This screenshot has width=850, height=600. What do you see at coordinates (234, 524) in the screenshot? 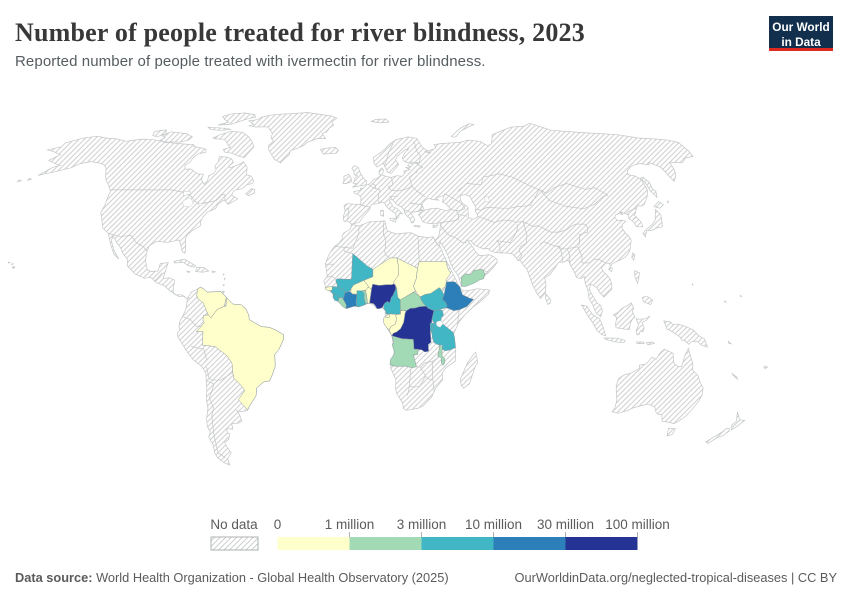
I see `svg-text: No data` at bounding box center [234, 524].